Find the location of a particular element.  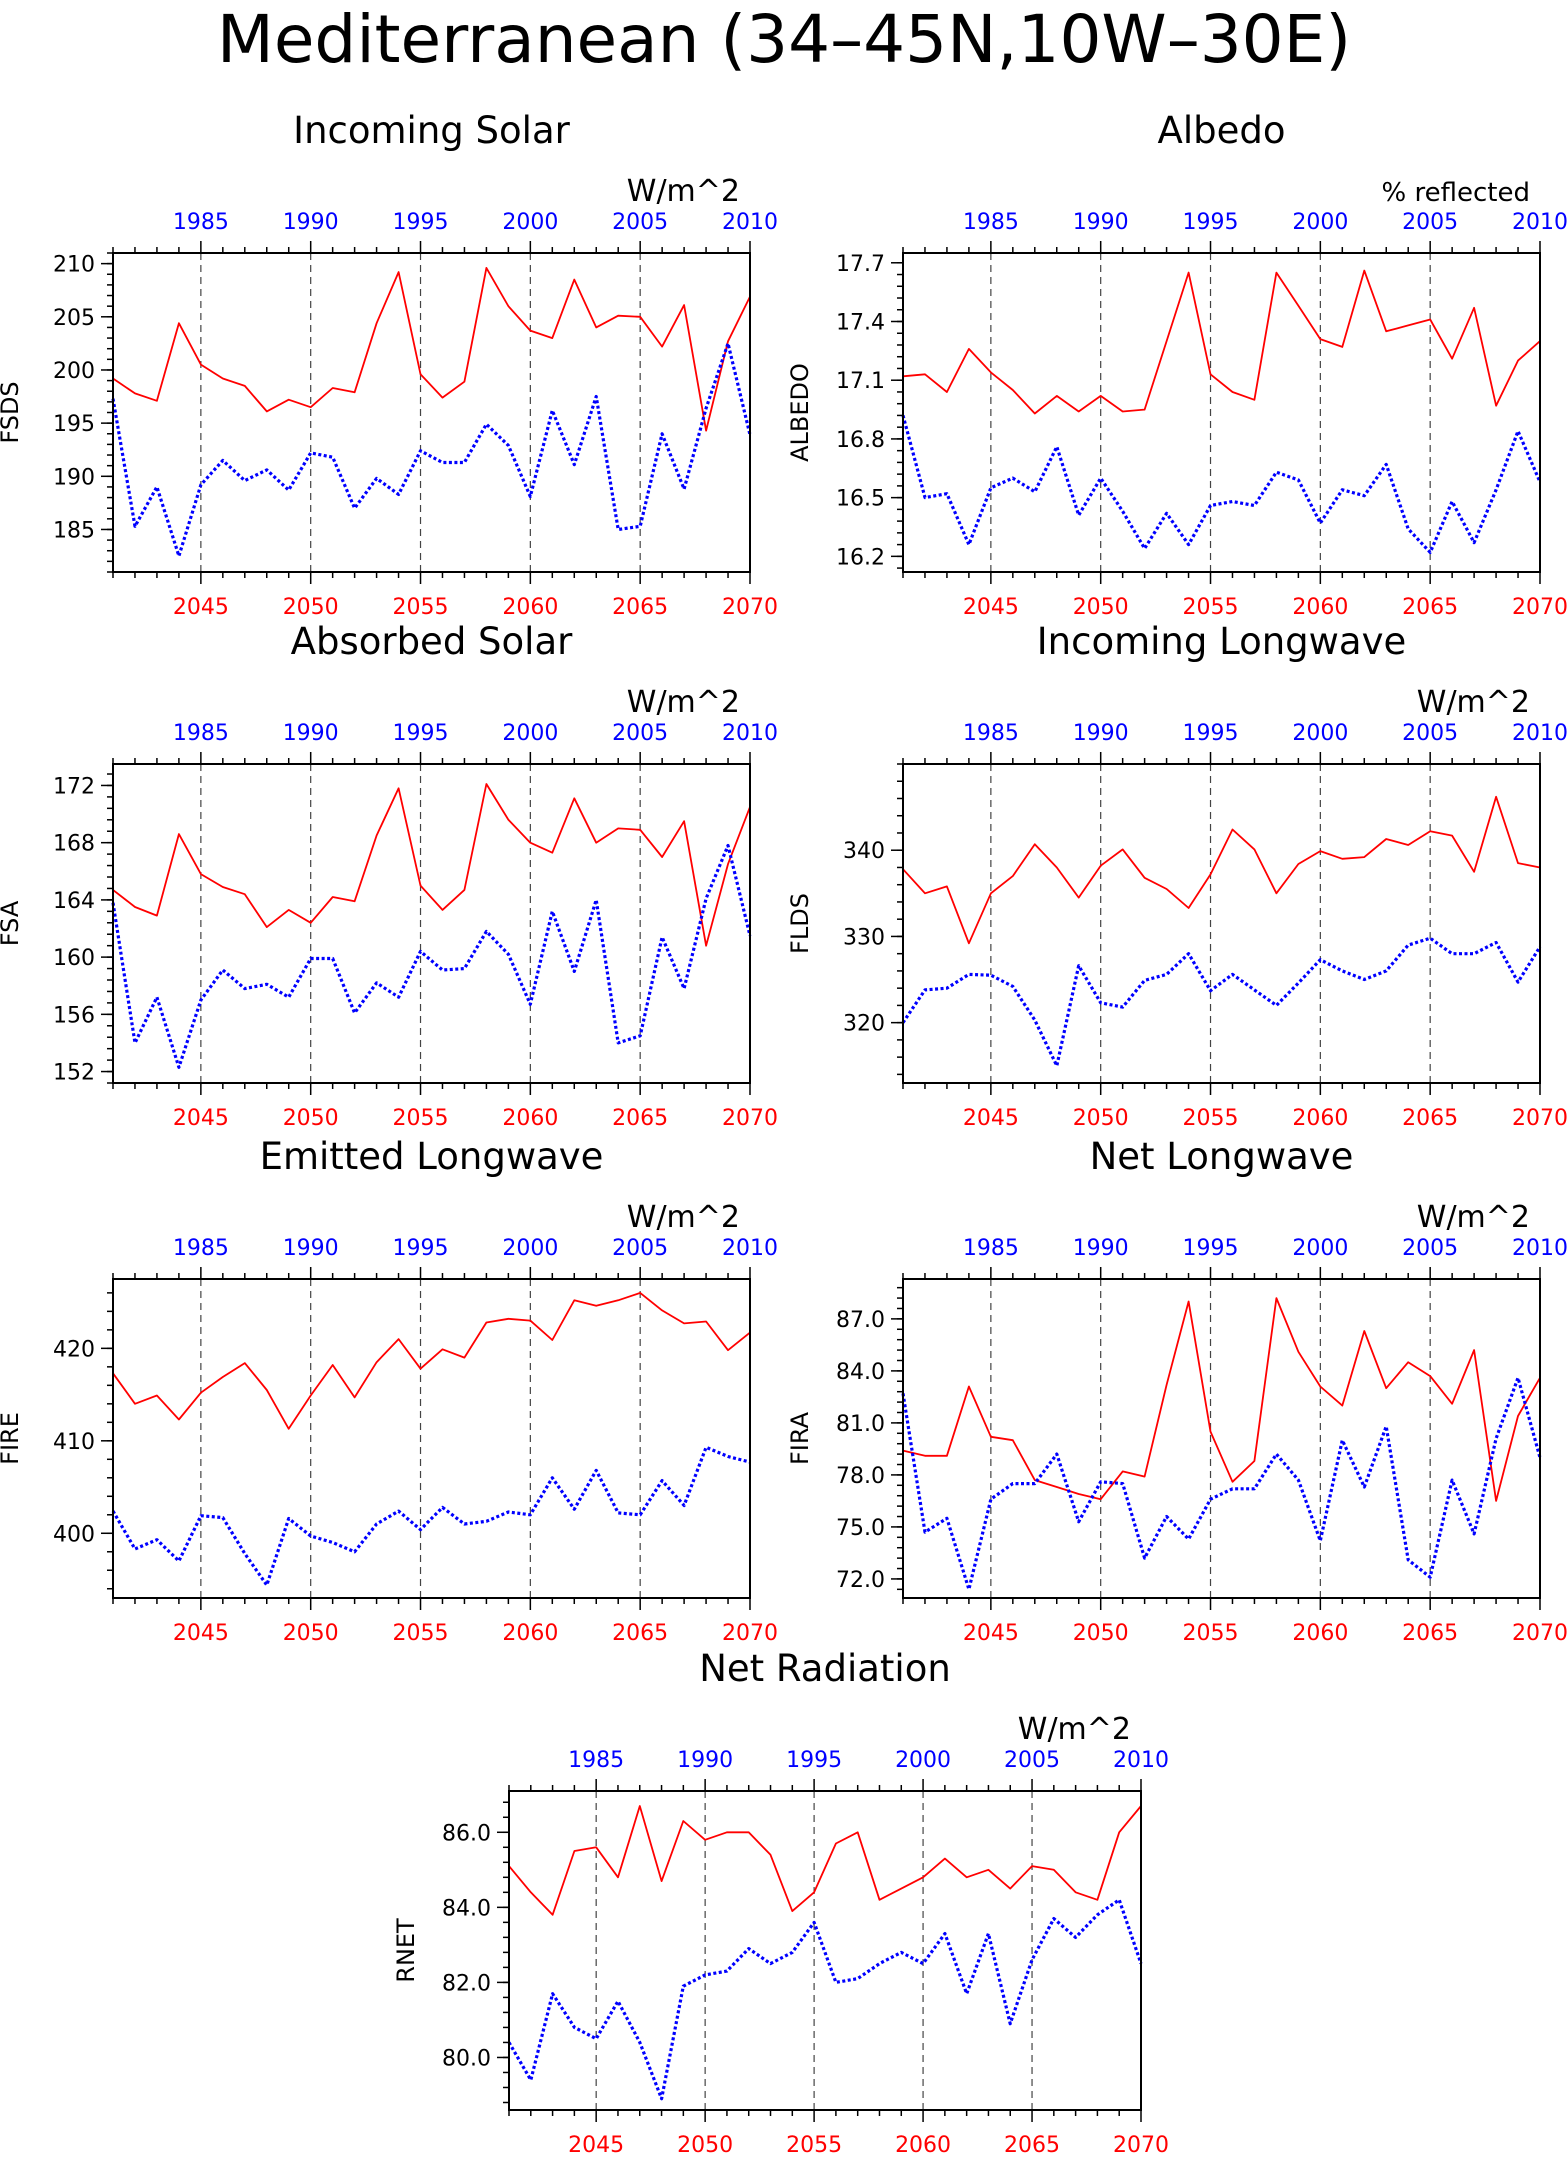

y-tick-label: 78.0 is located at coordinates (860, 1476).